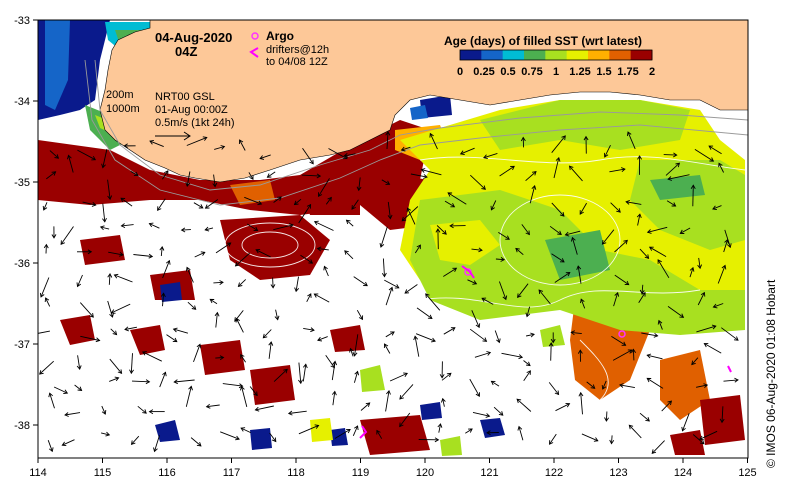 This screenshot has width=790, height=492. What do you see at coordinates (22, 21) in the screenshot?
I see `lat-tick-label: -33` at bounding box center [22, 21].